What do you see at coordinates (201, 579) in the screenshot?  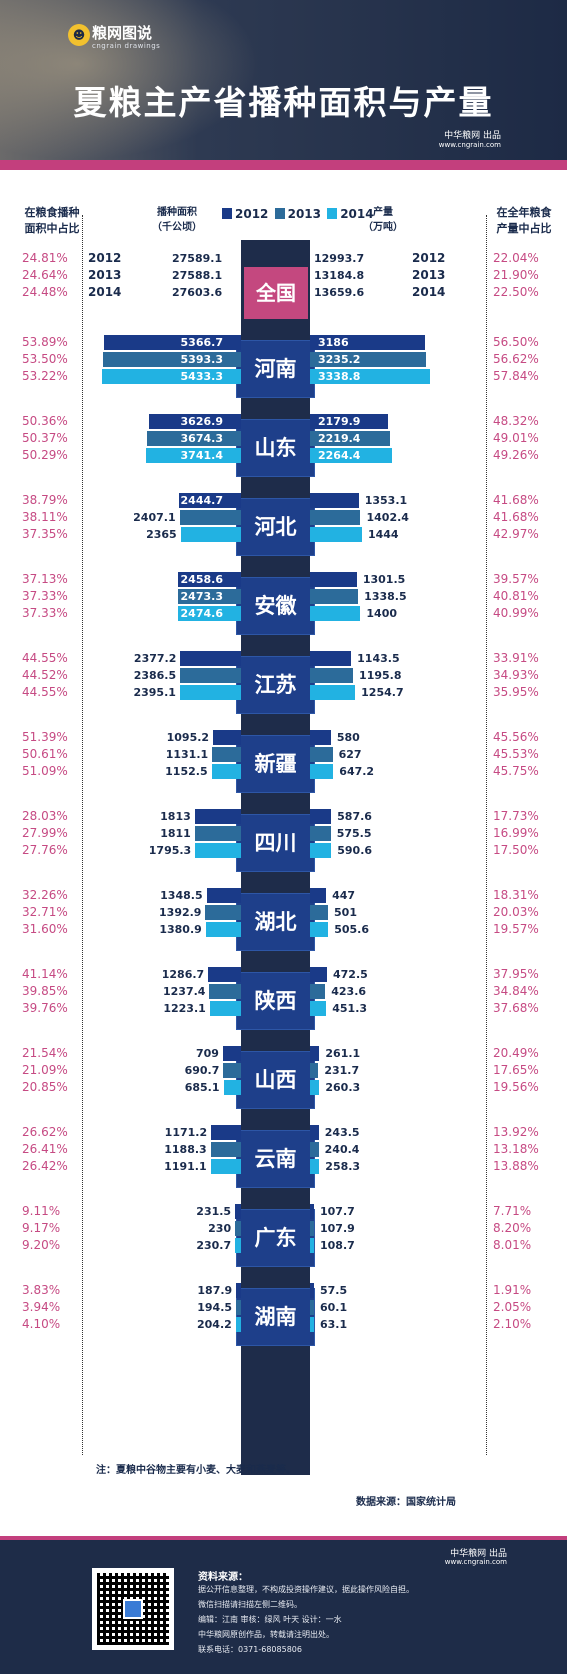 I see `area-value: 2458.6` at bounding box center [201, 579].